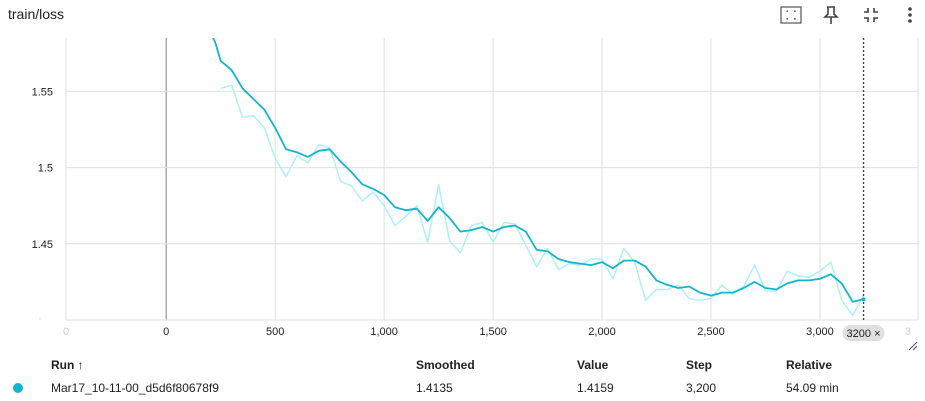  I want to click on raw-value: 1.4159, so click(595, 388).